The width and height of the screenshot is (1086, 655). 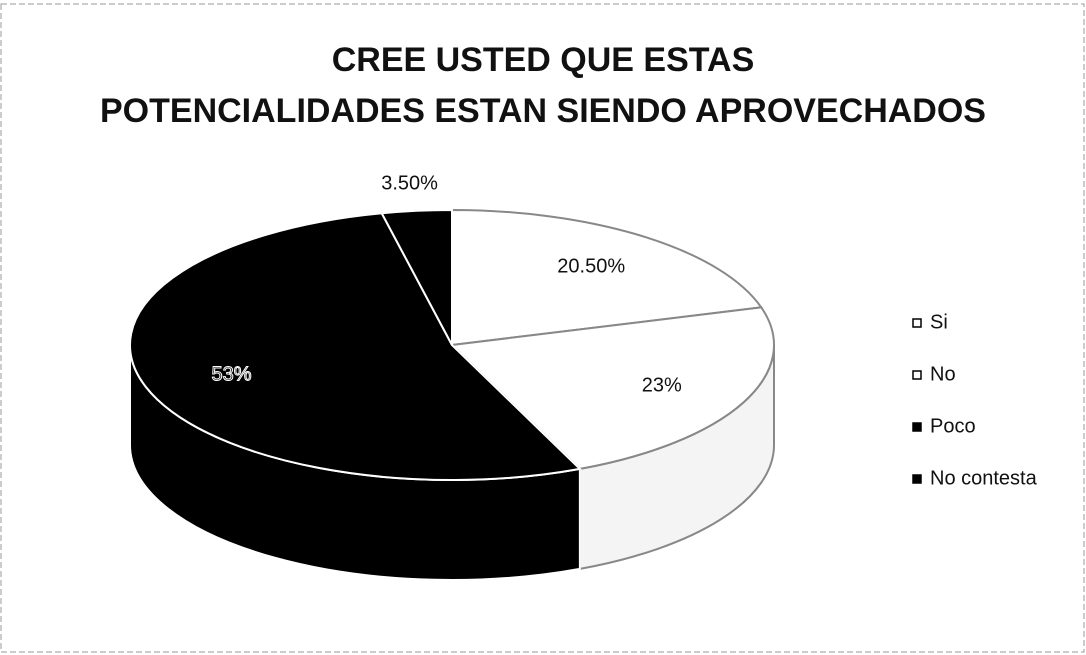 I want to click on data-label: 20.50%, so click(x=591, y=267).